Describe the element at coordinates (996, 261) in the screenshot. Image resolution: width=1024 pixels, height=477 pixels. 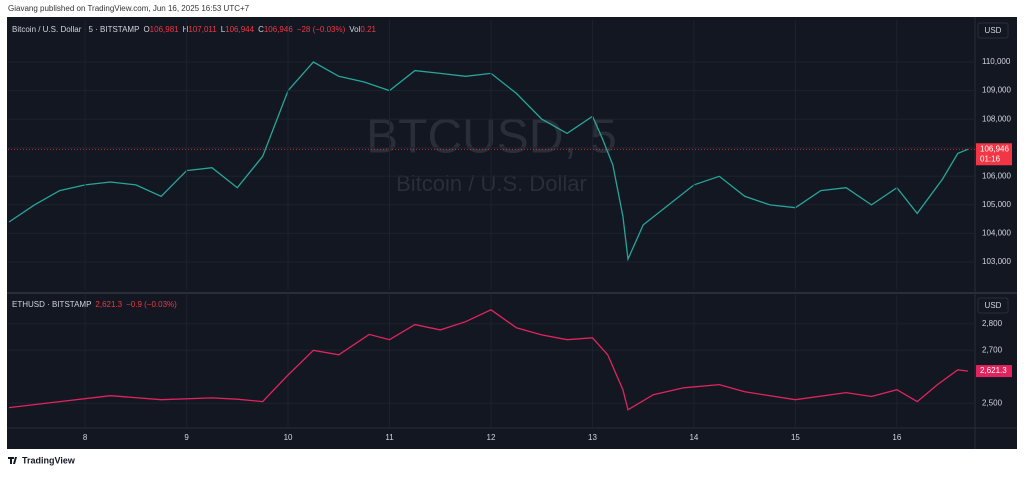
I see `y-tick-label: 103,000` at that location.